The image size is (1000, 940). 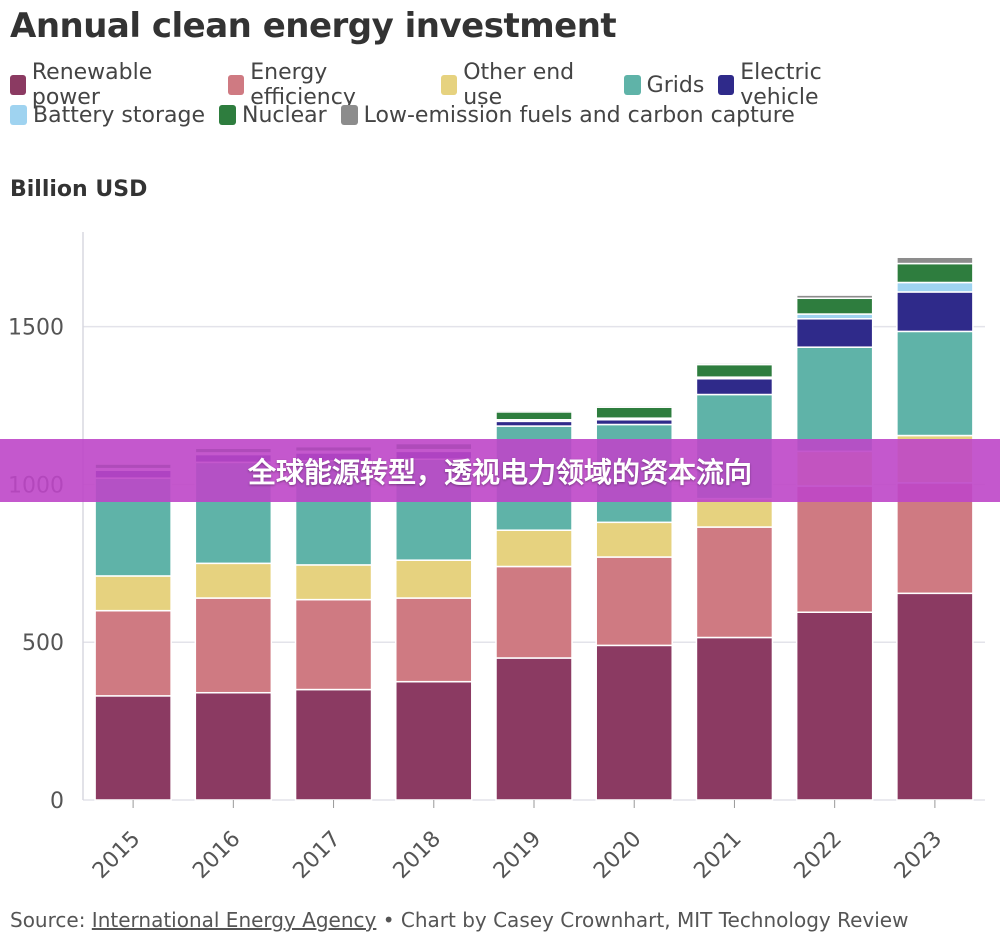 I want to click on legend-label: Renewable power, so click(x=92, y=85).